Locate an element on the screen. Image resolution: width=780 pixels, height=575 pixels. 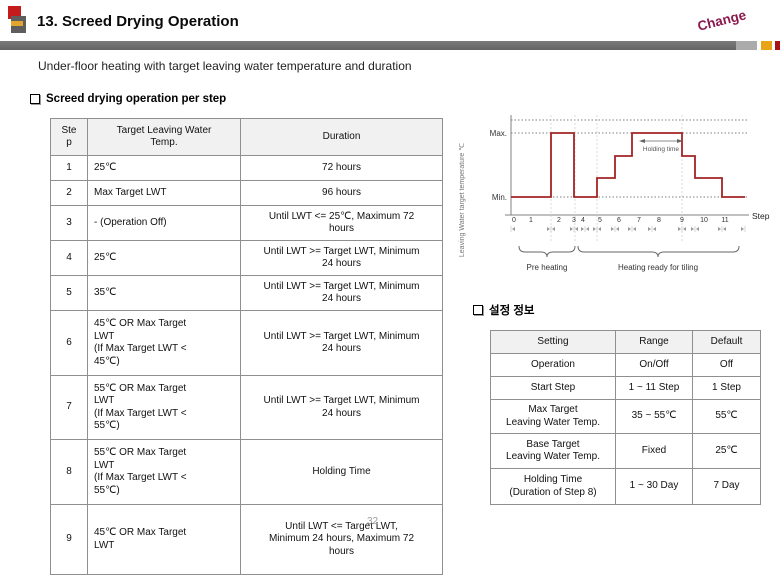
table-cell: 35 ~ 55℃ is located at coordinates (654, 416).